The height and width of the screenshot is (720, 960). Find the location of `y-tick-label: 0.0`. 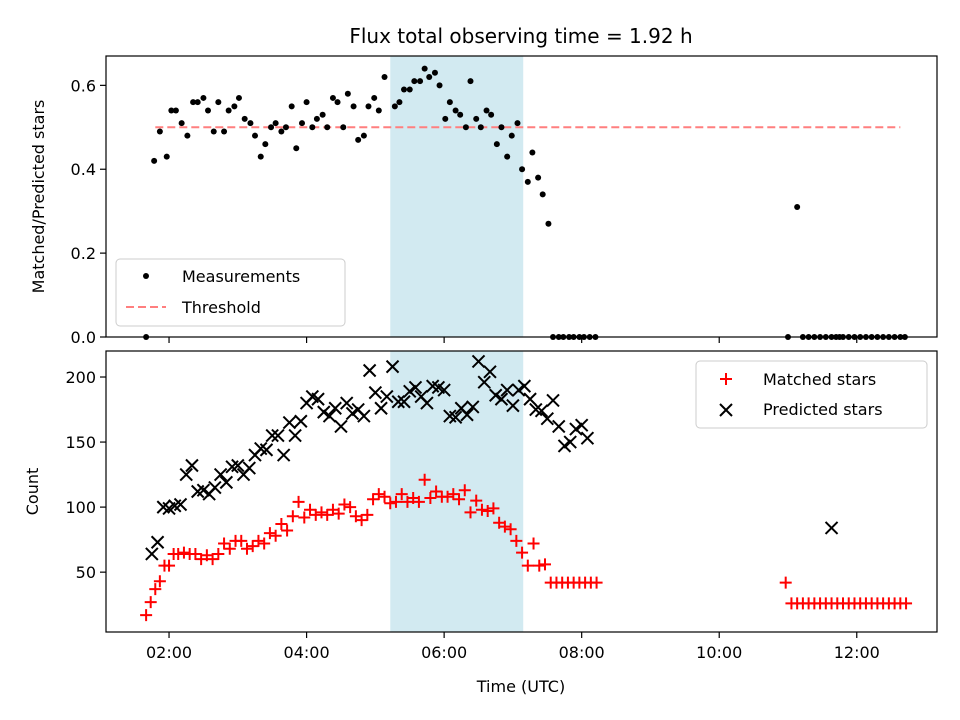

y-tick-label: 0.0 is located at coordinates (83, 337).